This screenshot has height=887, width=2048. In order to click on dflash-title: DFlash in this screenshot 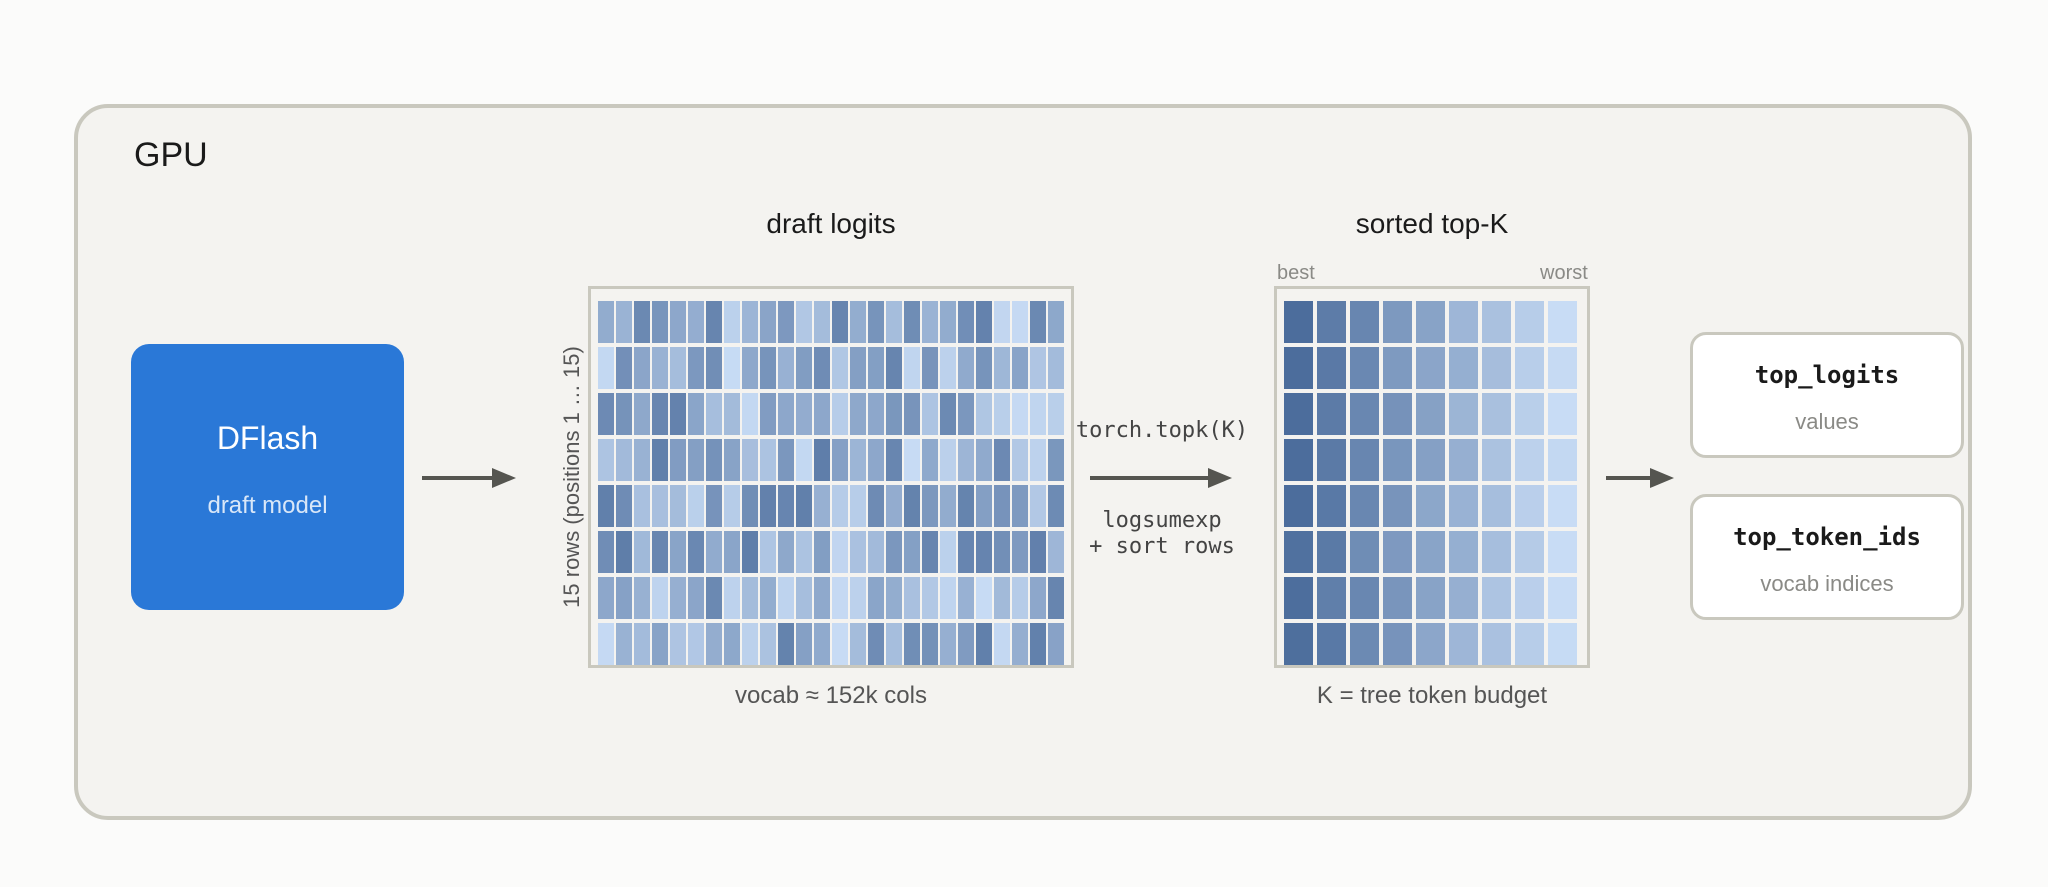, I will do `click(267, 438)`.